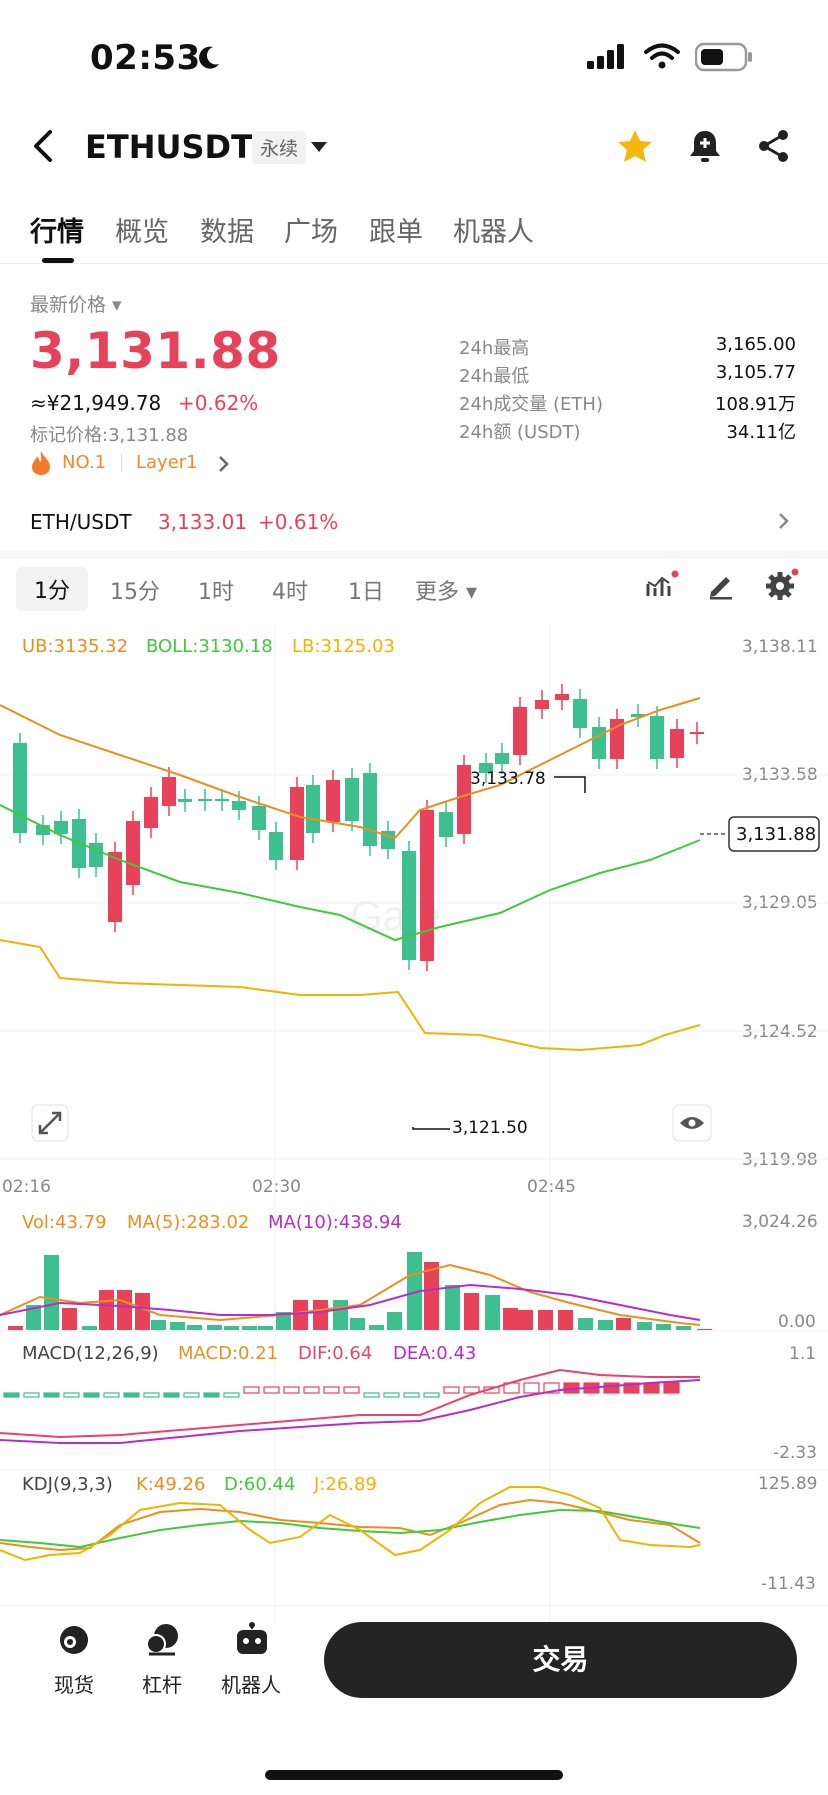 The height and width of the screenshot is (1795, 828). What do you see at coordinates (396, 232) in the screenshot?
I see `tab-copy-trading: 跟单` at bounding box center [396, 232].